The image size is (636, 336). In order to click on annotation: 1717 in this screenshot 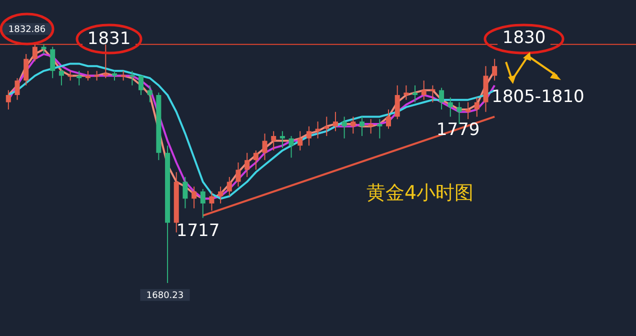, I will do `click(198, 231)`.